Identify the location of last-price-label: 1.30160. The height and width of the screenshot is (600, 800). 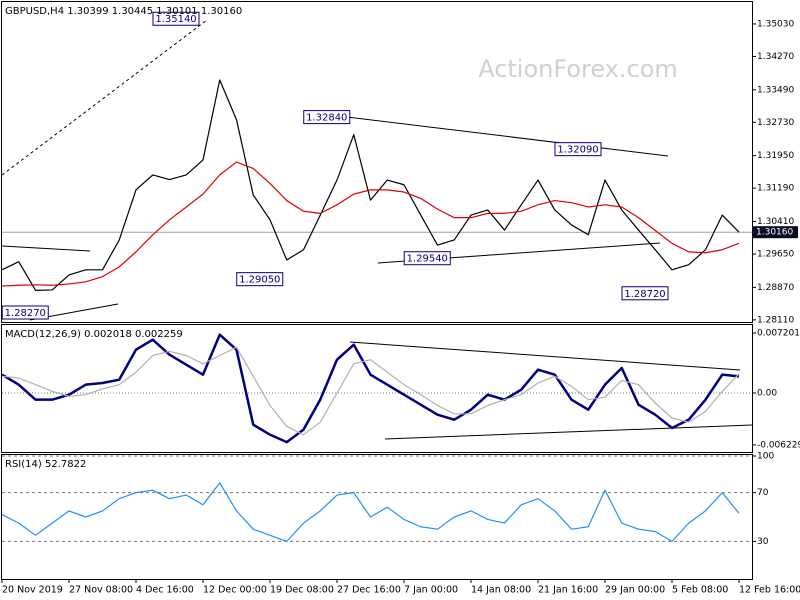
(774, 233).